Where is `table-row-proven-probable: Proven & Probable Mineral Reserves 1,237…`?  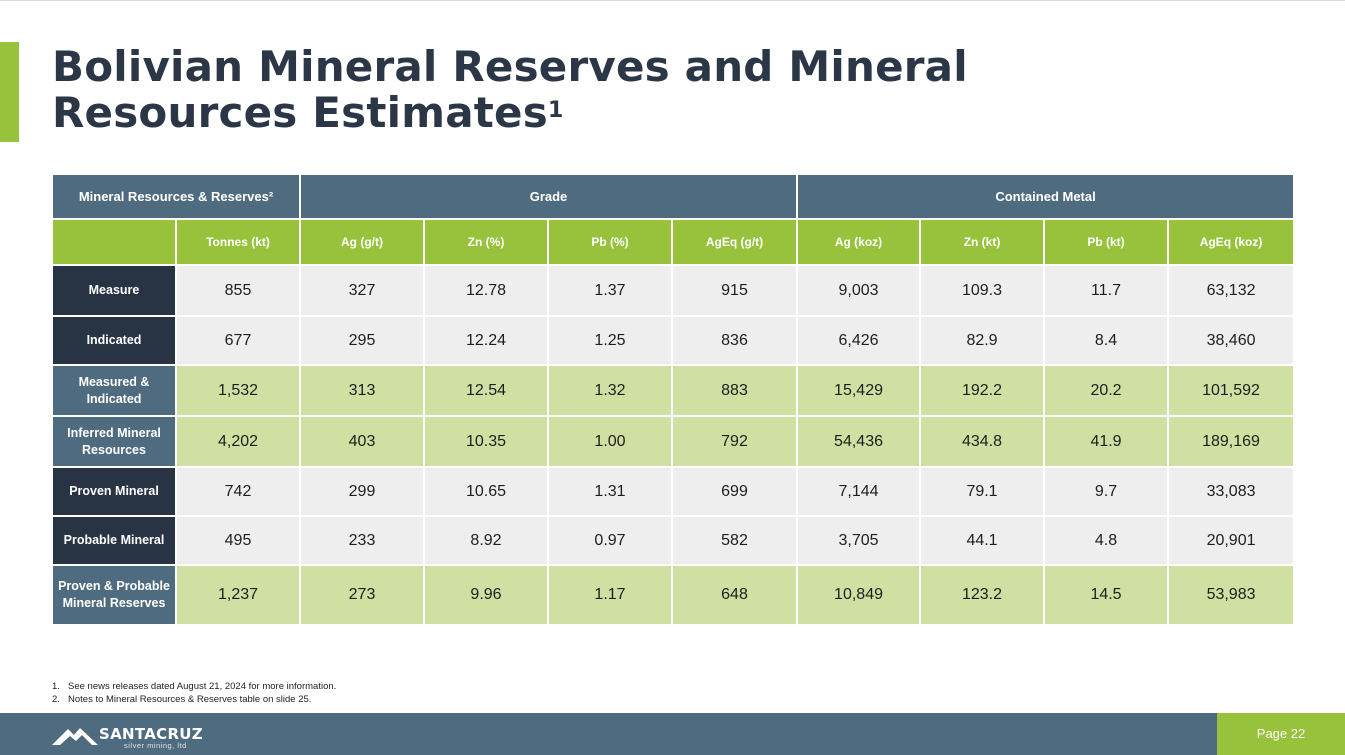
table-row-proven-probable: Proven & Probable Mineral Reserves 1,237… is located at coordinates (673, 595).